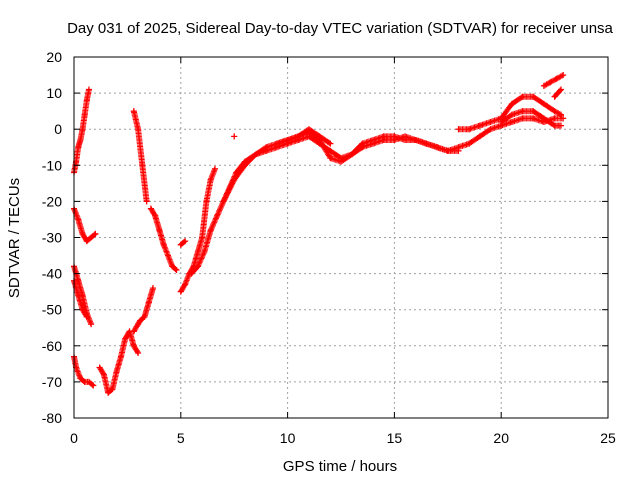  Describe the element at coordinates (608, 438) in the screenshot. I see `x-tick-label: 25` at that location.